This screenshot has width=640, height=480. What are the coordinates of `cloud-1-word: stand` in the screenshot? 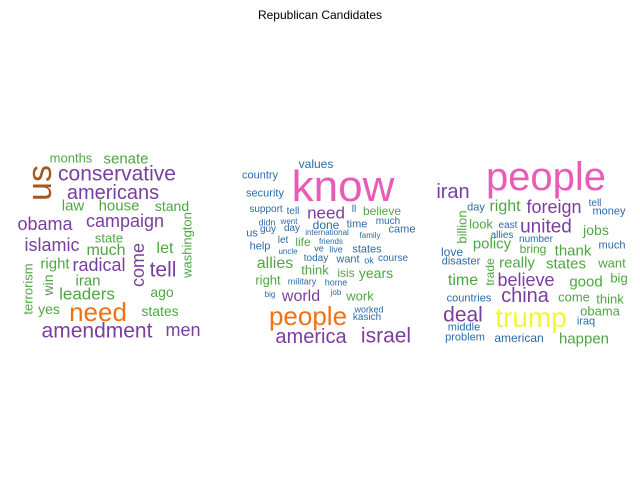 It's located at (172, 206).